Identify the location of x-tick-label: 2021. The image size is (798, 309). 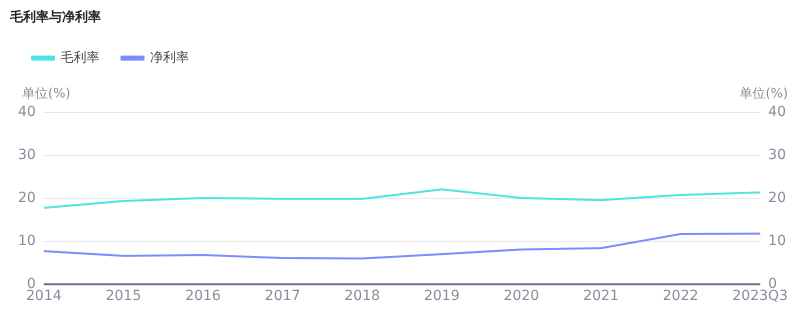
(601, 296).